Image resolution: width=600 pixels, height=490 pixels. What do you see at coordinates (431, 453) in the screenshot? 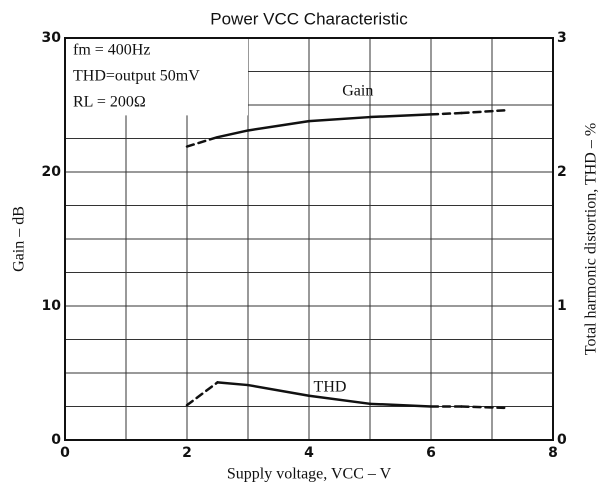
I see `x-tick-label: 6` at bounding box center [431, 453].